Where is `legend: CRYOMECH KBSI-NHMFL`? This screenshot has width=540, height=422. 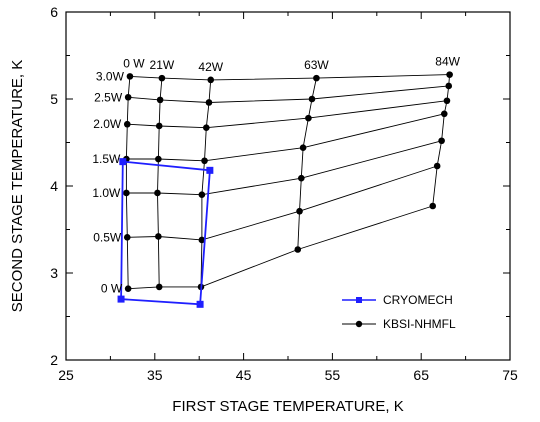
legend: CRYOMECH KBSI-NHMFL is located at coordinates (399, 312).